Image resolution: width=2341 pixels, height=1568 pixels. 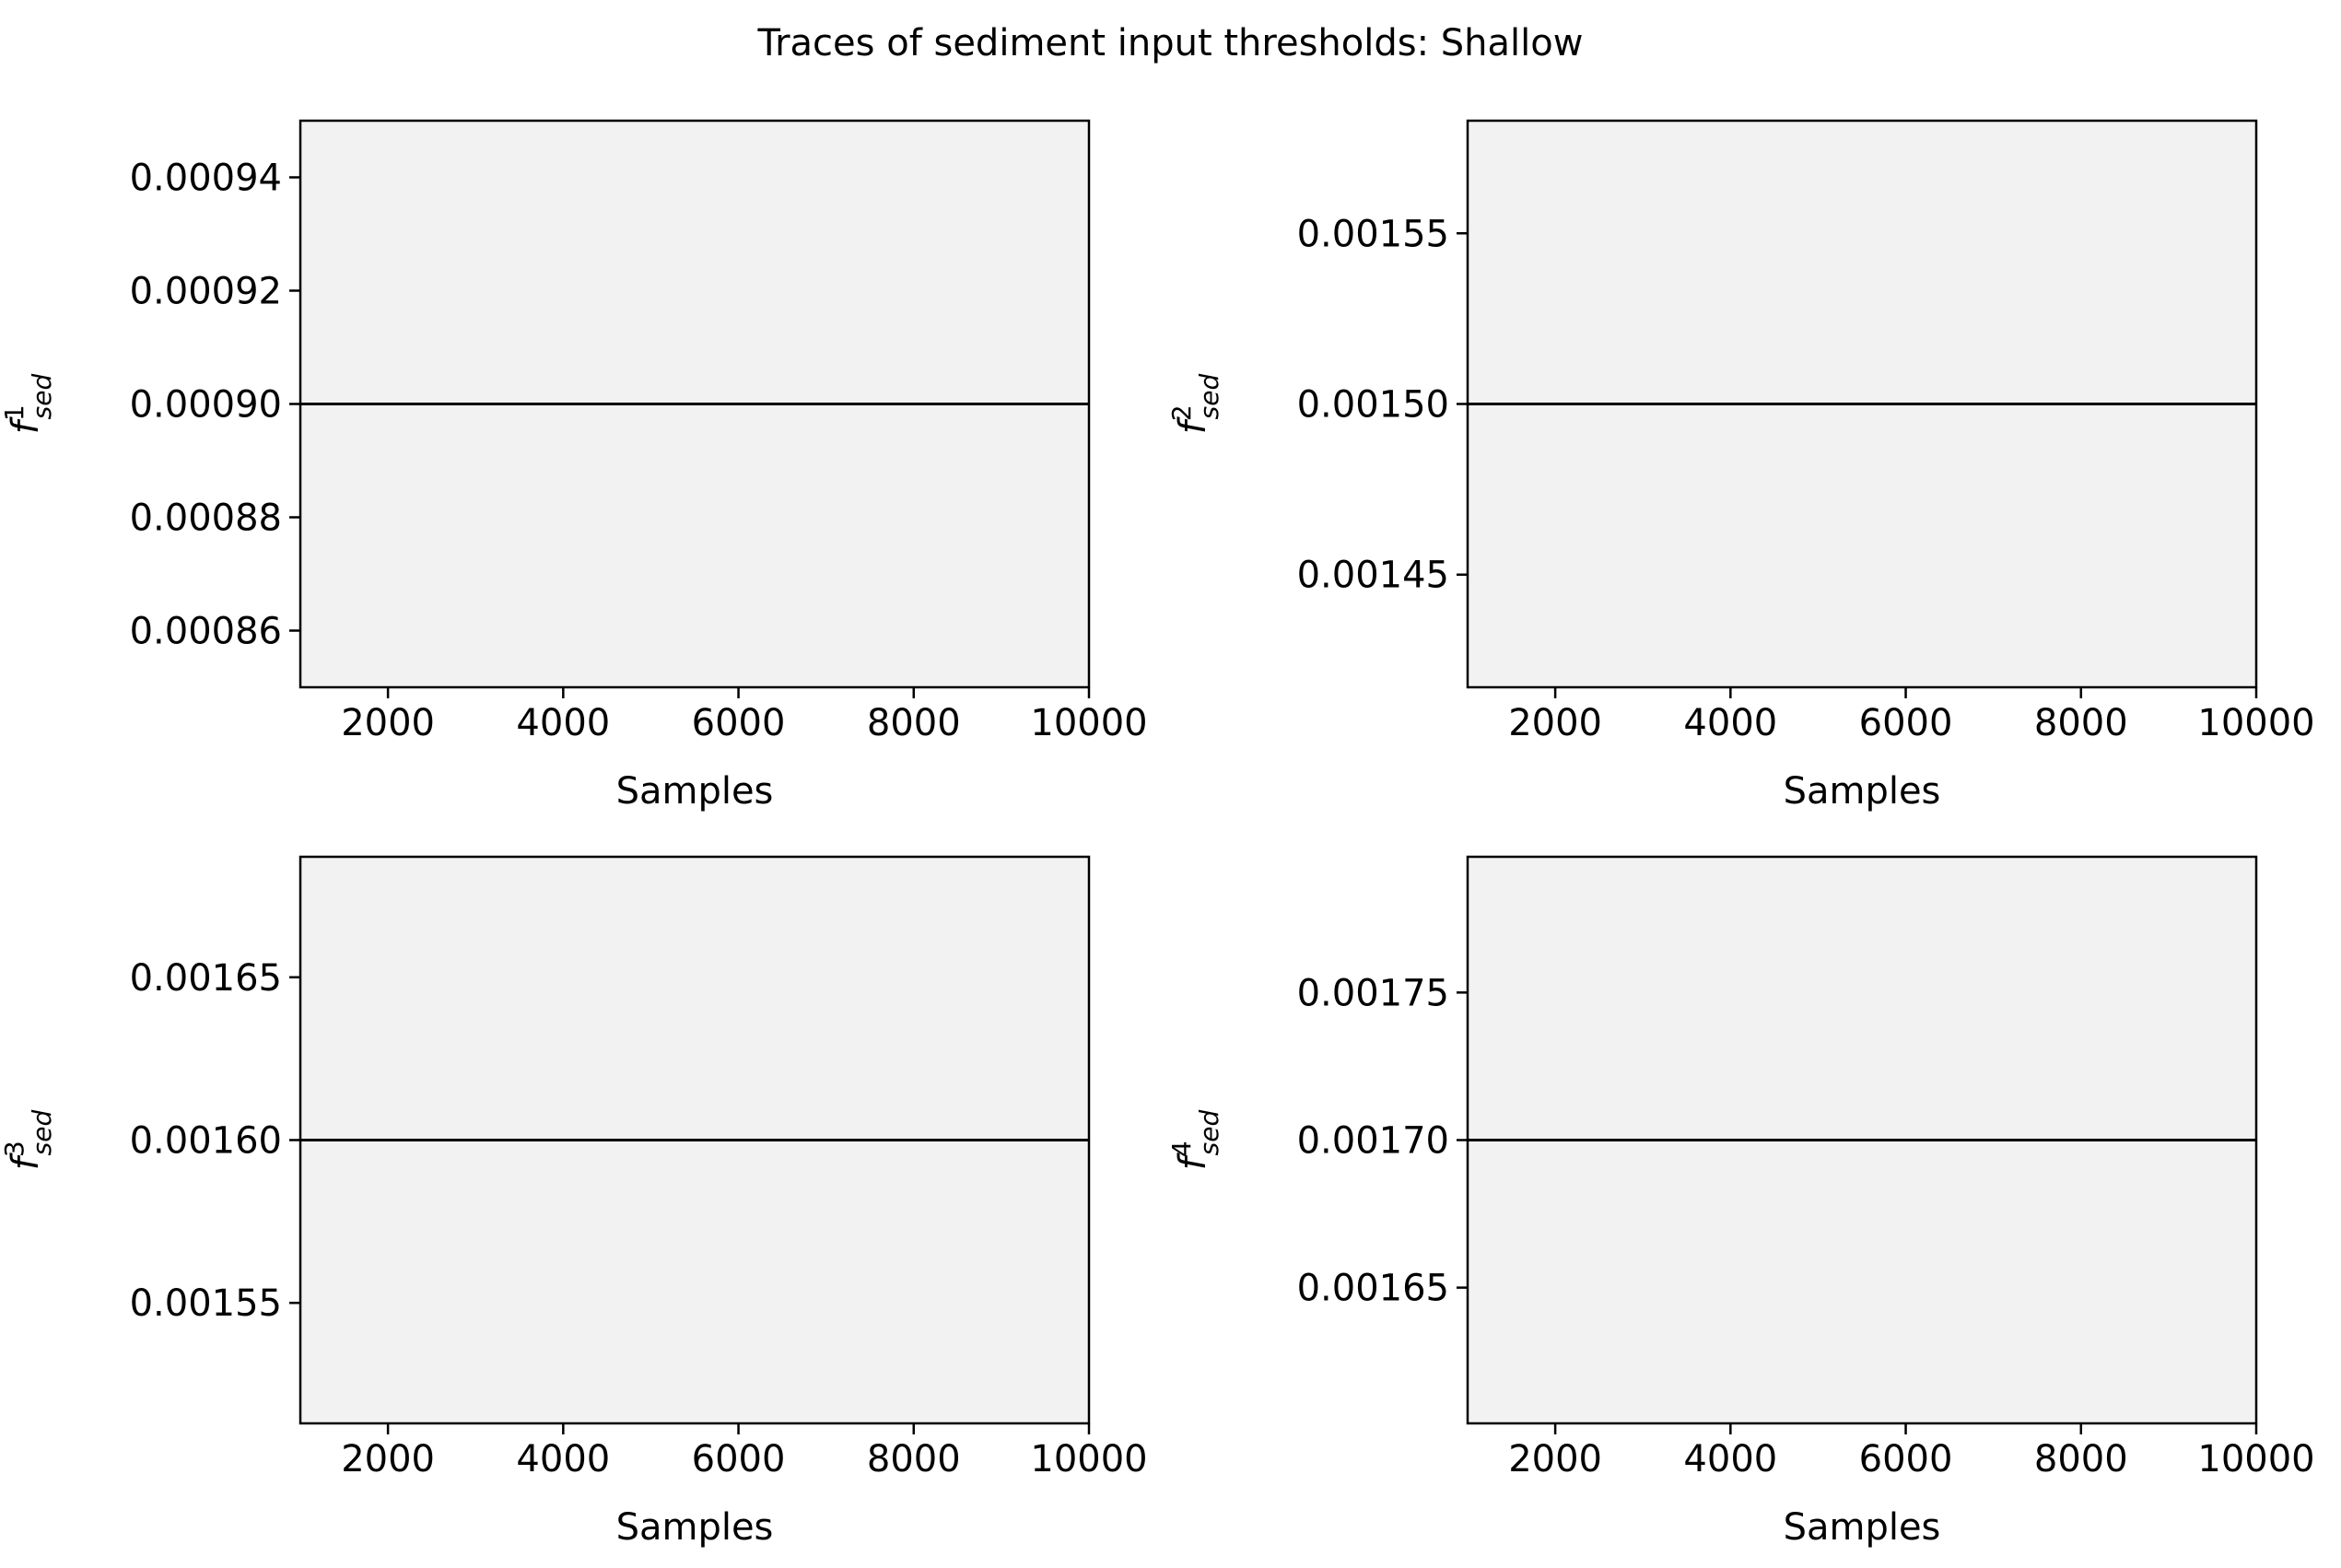 I want to click on y-axis-label: f2sed, so click(x=1195, y=405).